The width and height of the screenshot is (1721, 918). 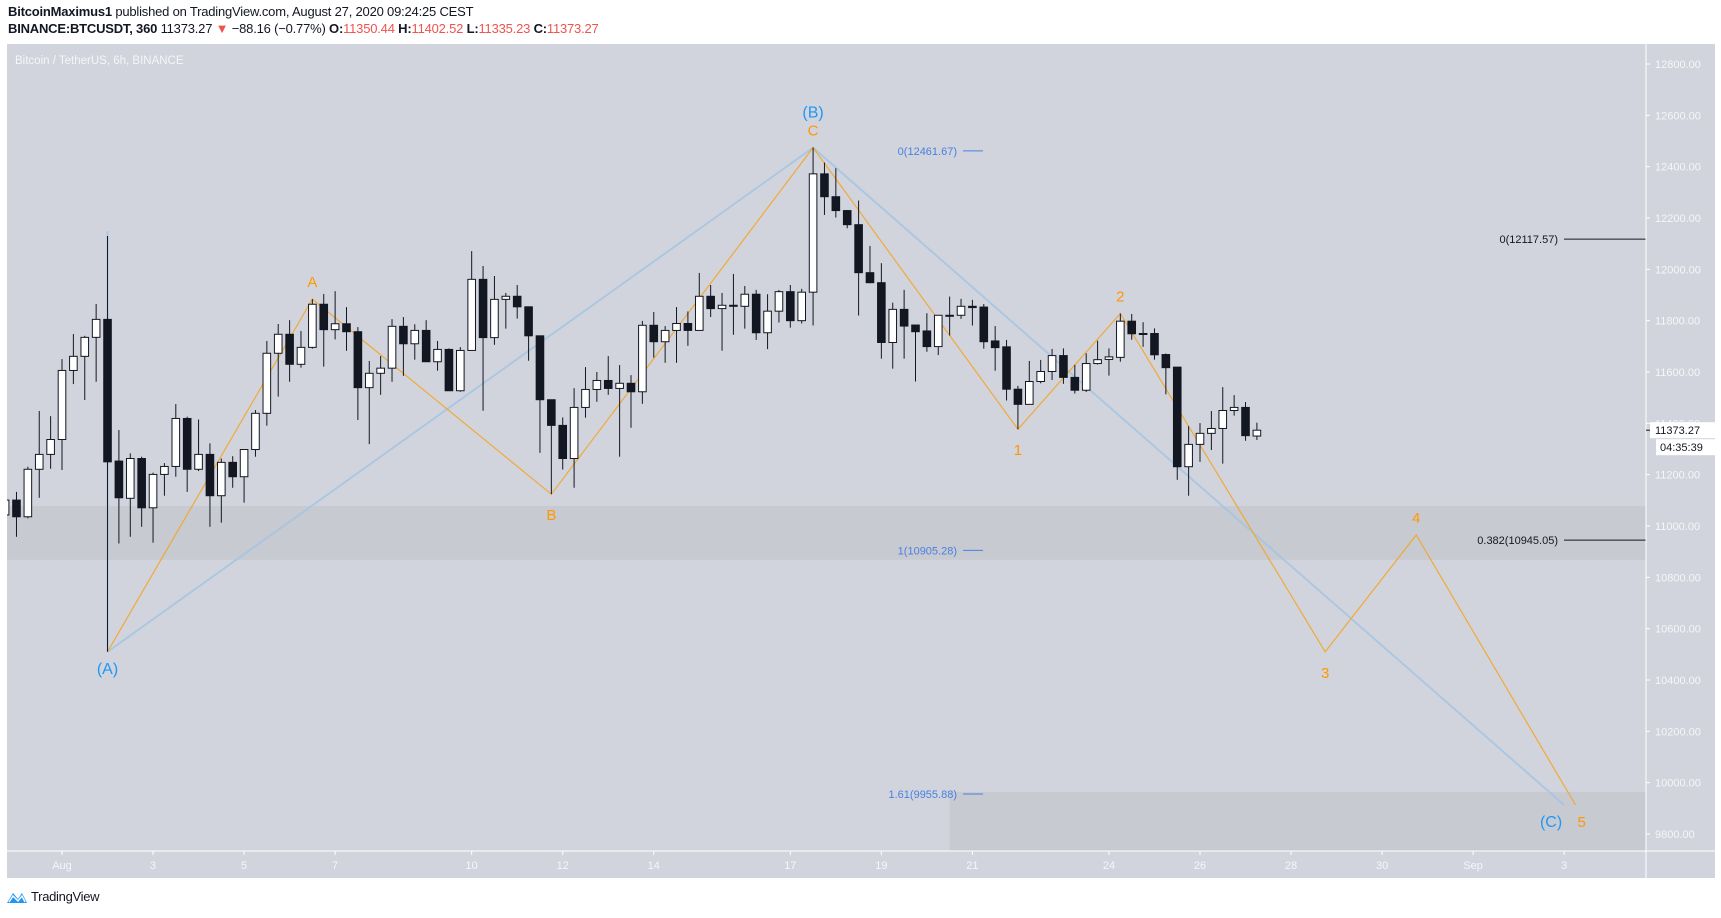 What do you see at coordinates (1551, 822) in the screenshot?
I see `wave-major-label: (C)` at bounding box center [1551, 822].